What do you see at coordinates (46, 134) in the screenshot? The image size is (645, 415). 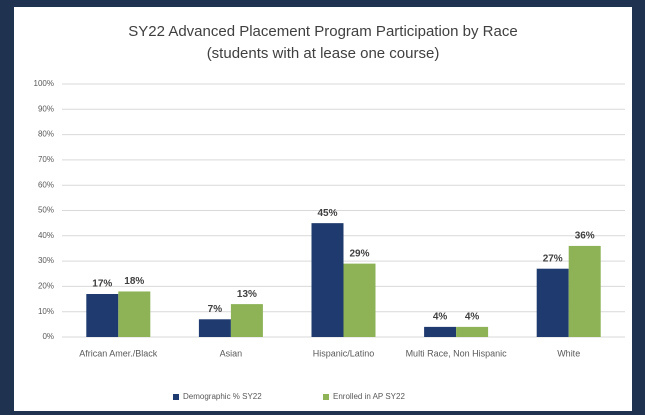 I see `y-tick-label: 80%` at bounding box center [46, 134].